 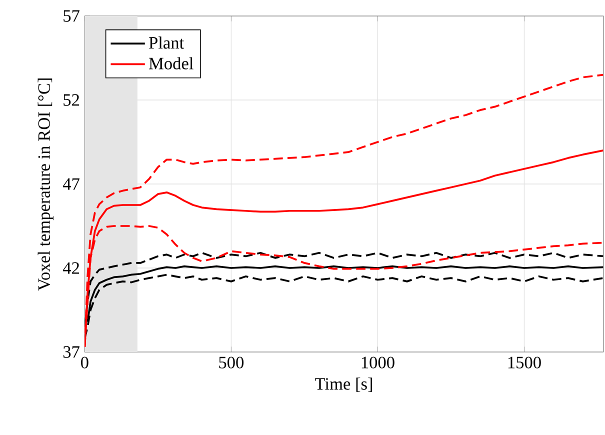 What do you see at coordinates (71, 268) in the screenshot?
I see `y-tick-label: 42` at bounding box center [71, 268].